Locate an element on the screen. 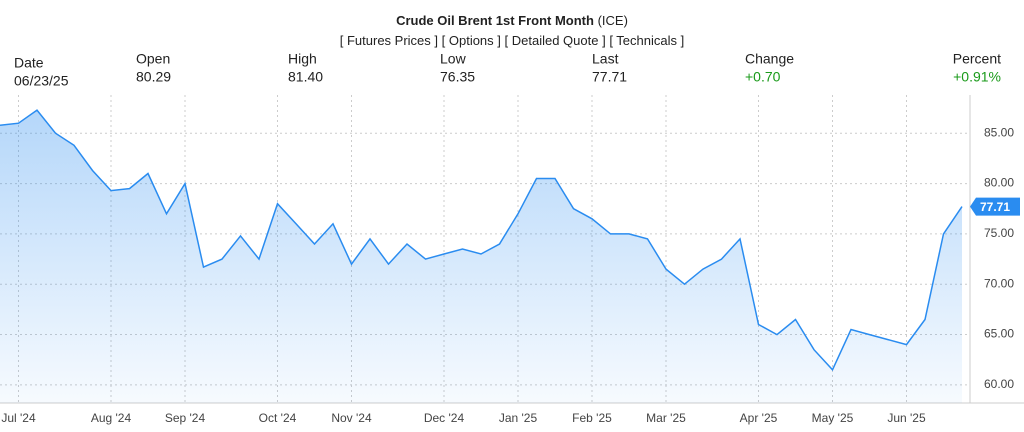 This screenshot has height=432, width=1024. y-tick-label: 60.00 is located at coordinates (999, 384).